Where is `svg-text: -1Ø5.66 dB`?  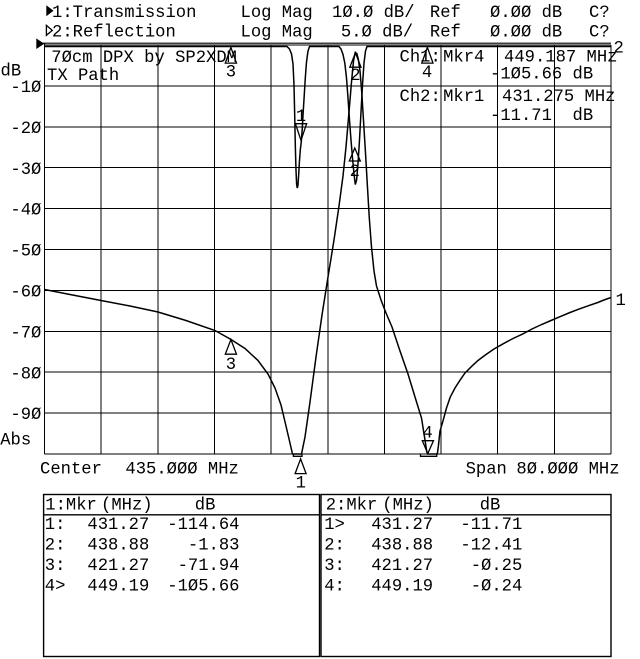 svg-text: -1Ø5.66 dB is located at coordinates (541, 75).